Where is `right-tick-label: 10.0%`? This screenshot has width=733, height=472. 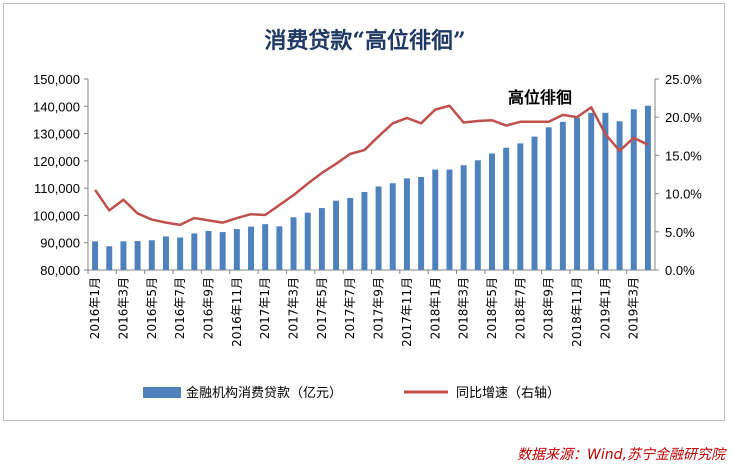
right-tick-label: 10.0% is located at coordinates (683, 194).